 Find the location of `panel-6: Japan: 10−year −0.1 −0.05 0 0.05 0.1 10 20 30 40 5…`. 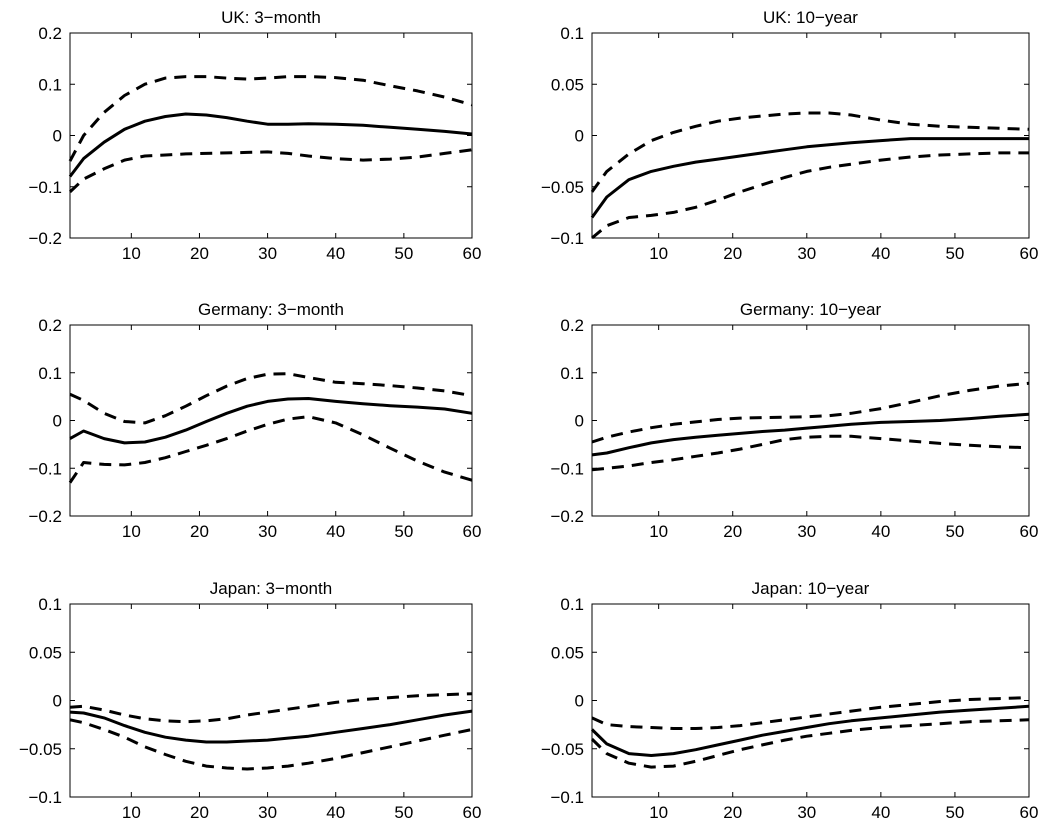

panel-6: Japan: 10−year −0.1 −0.05 0 0.05 0.1 10 20 30 40 5… is located at coordinates (789, 700).